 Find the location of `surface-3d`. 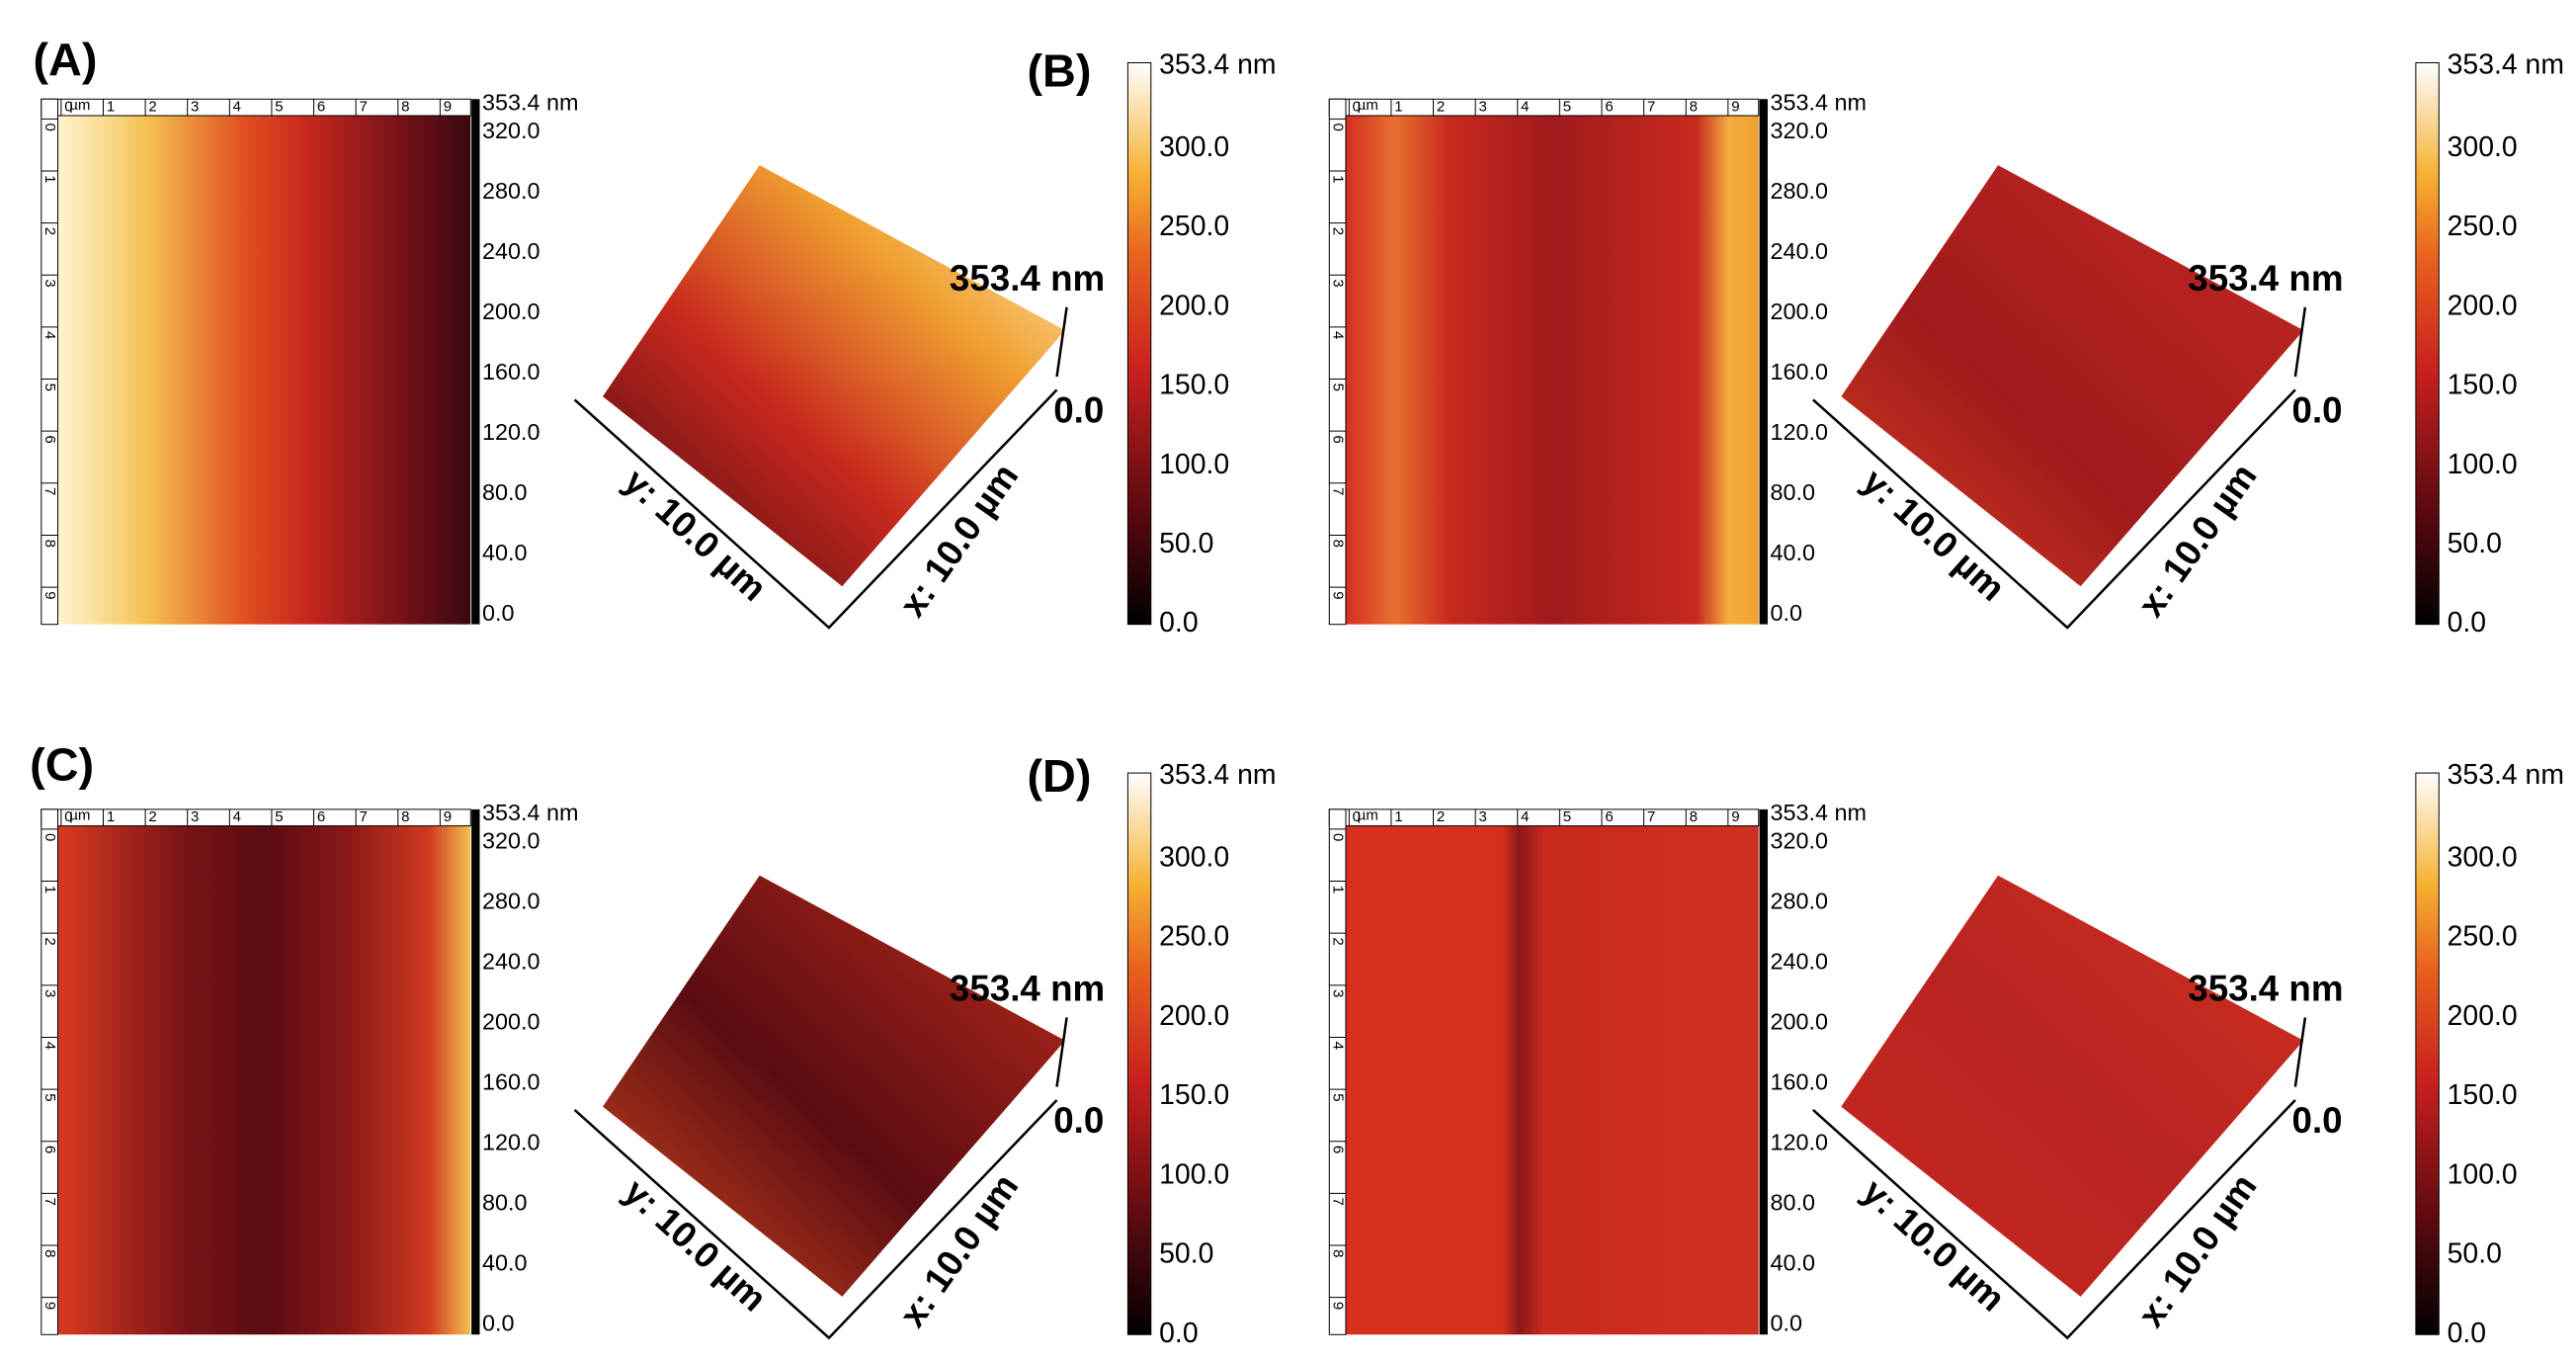

surface-3d is located at coordinates (833, 376).